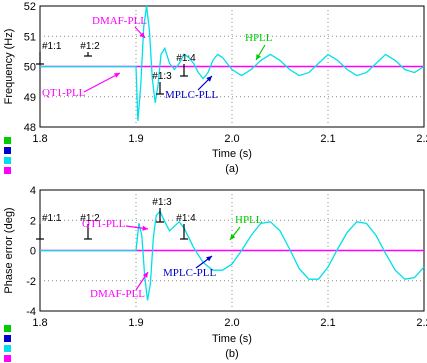  I want to click on y-tick-label: 0, so click(33, 252).